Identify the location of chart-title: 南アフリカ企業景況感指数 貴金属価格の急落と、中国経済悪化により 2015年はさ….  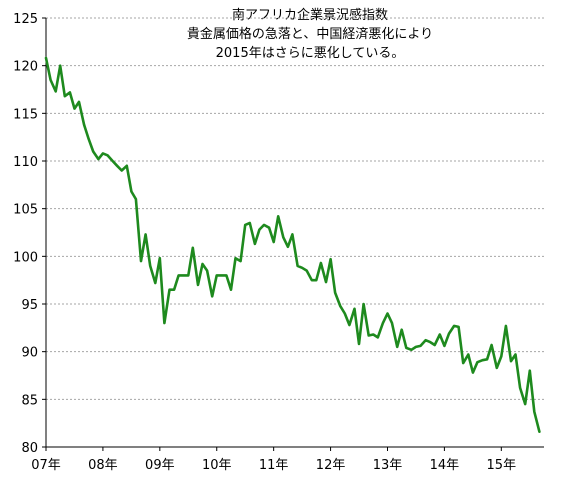
(310, 34).